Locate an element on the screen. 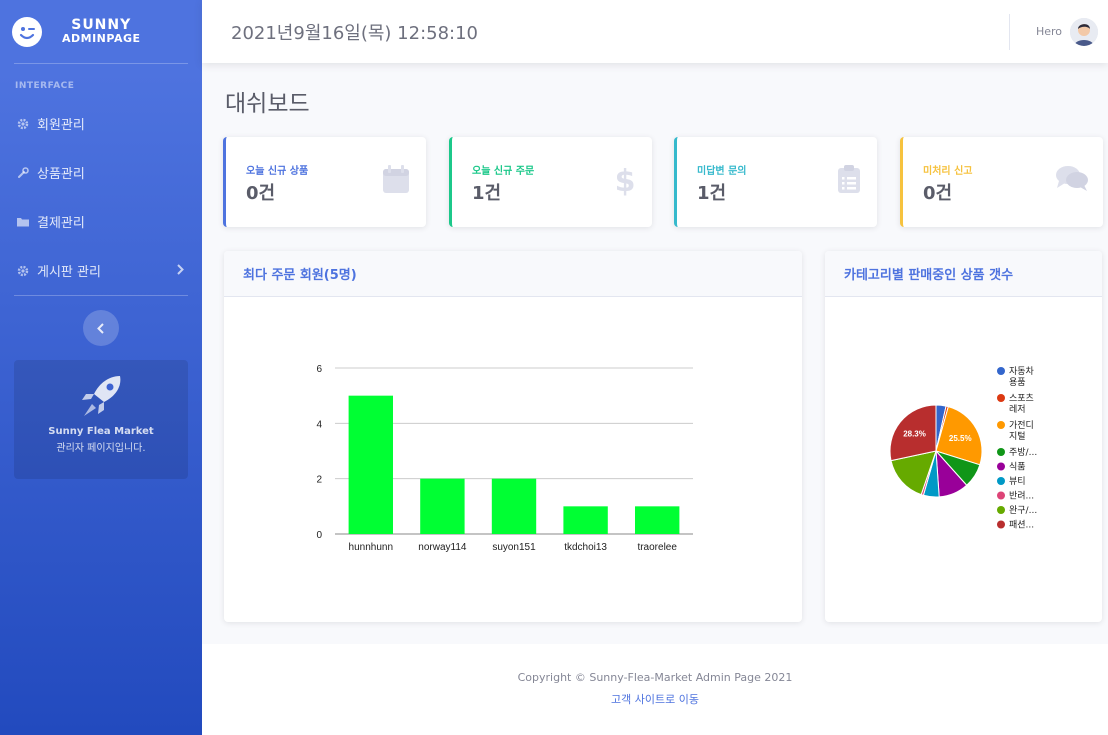 This screenshot has width=1108, height=735. x-tick-label: hunnhunn is located at coordinates (371, 547).